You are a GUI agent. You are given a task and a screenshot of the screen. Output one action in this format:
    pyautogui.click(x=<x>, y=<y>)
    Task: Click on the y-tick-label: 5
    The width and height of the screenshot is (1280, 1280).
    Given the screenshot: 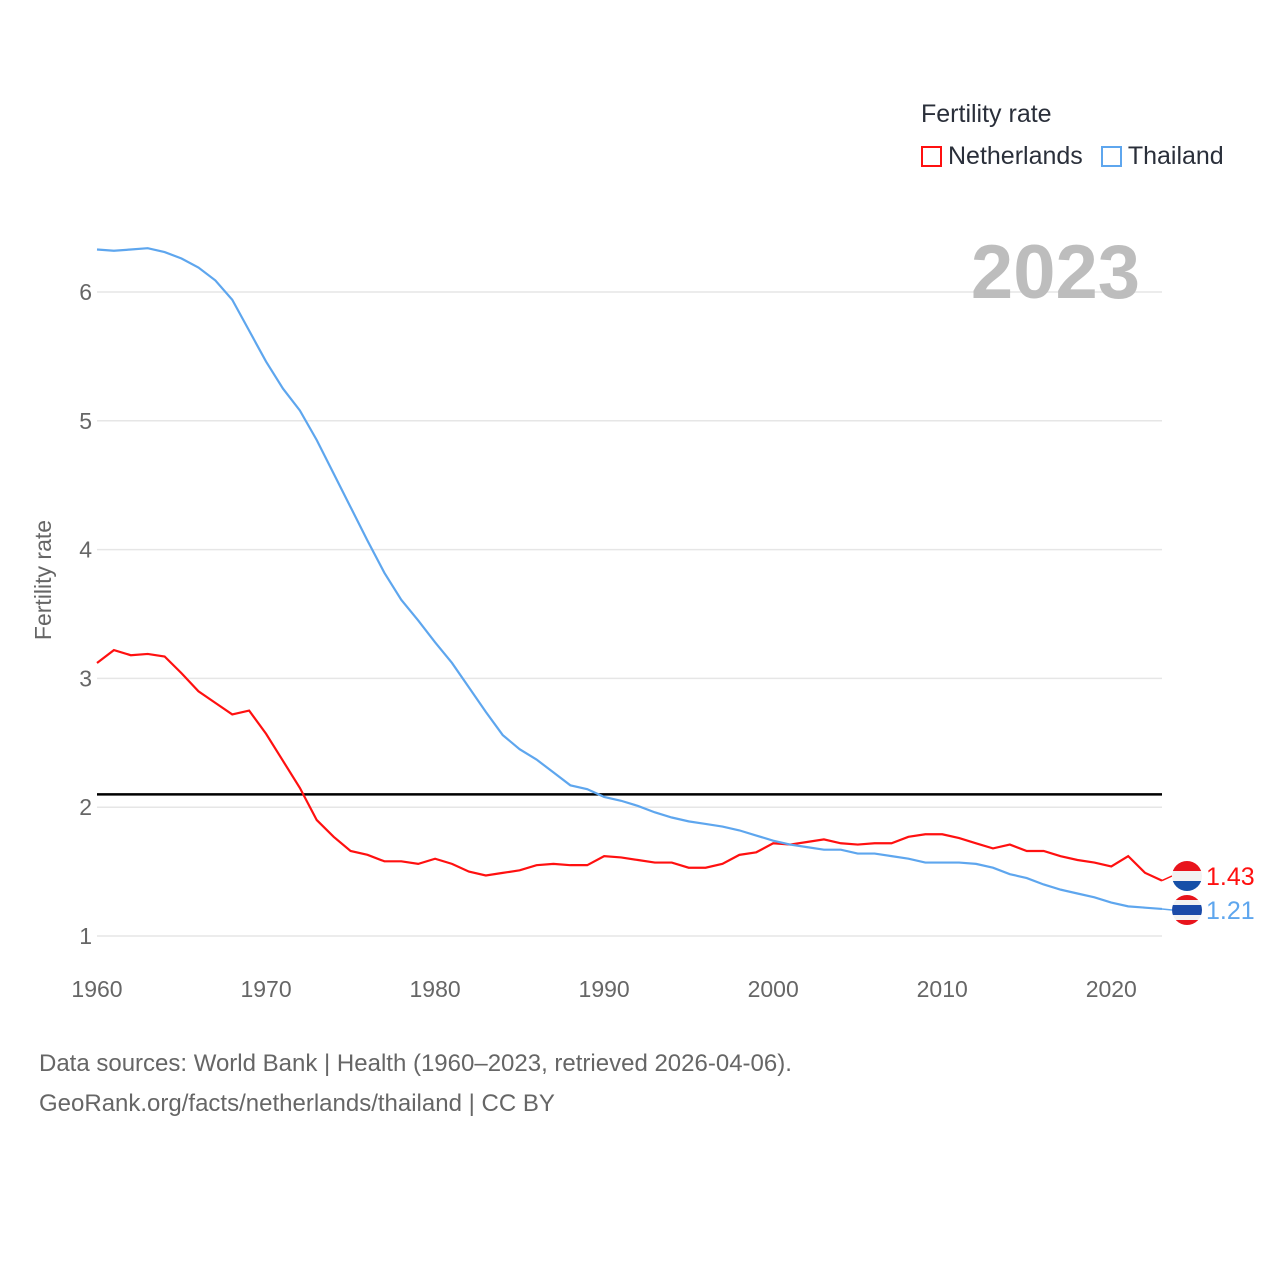 What is the action you would take?
    pyautogui.click(x=85, y=421)
    